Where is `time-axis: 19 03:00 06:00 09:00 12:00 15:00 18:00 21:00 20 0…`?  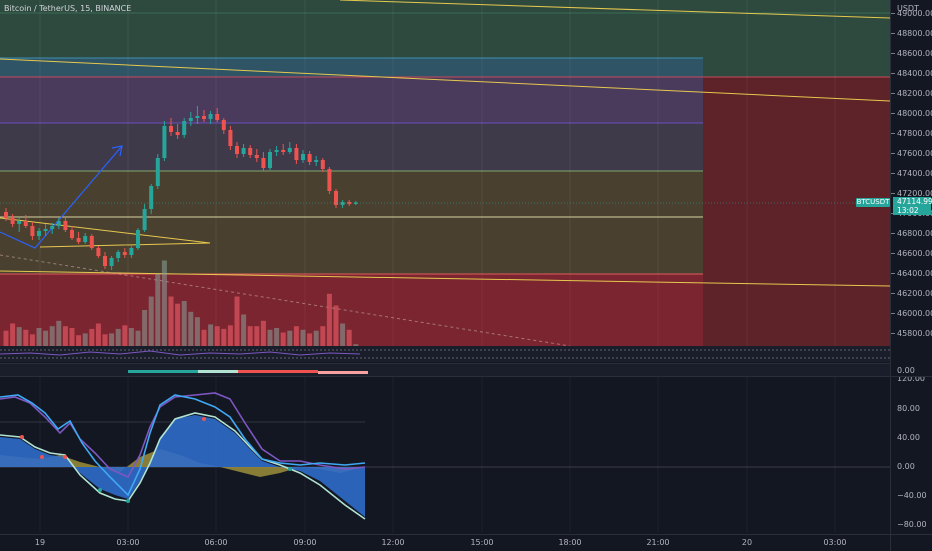
time-axis: 19 03:00 06:00 09:00 12:00 15:00 18:00 21:00 20 0… is located at coordinates (445, 542).